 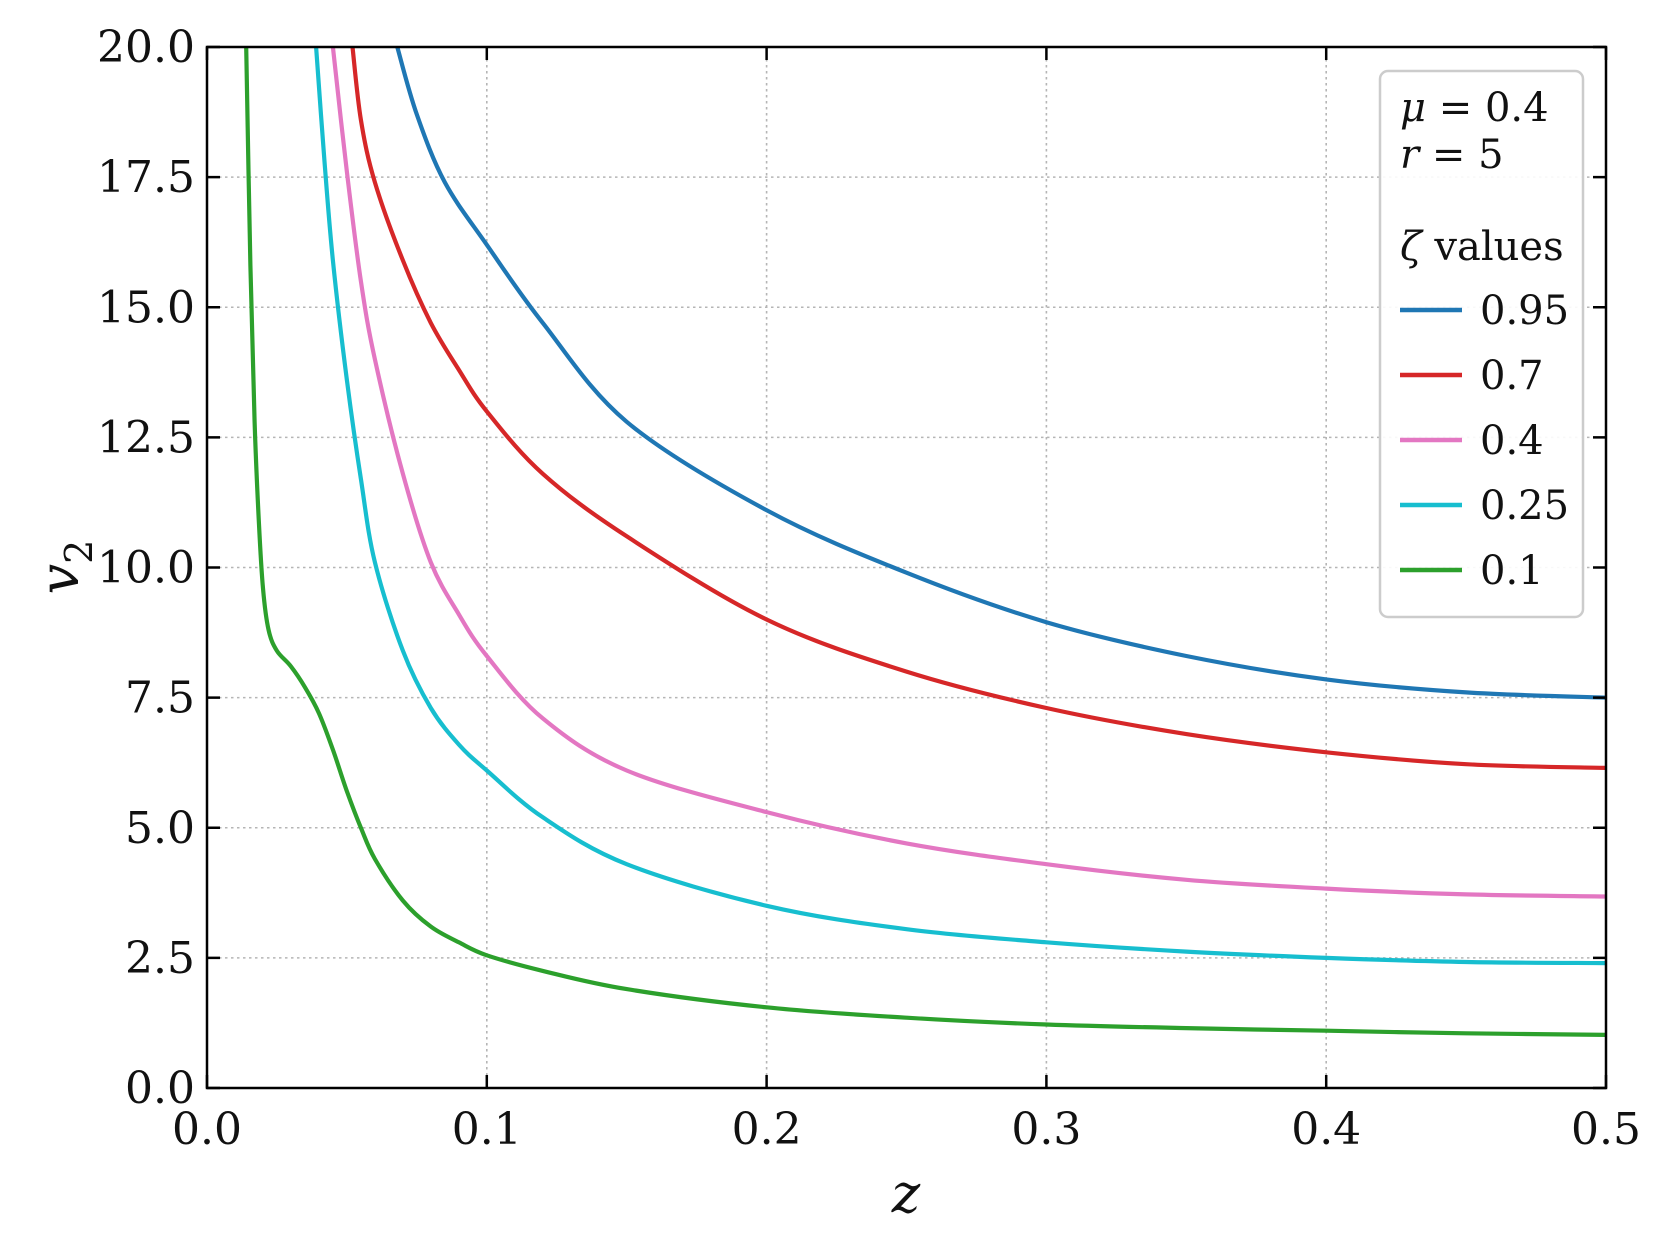 I want to click on y-axis-label: v2, so click(x=64, y=567).